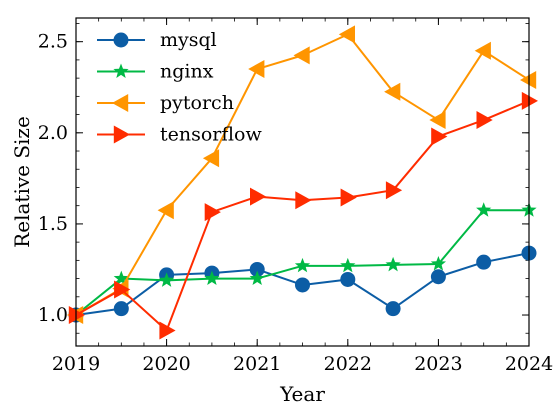 This screenshot has height=412, width=560. Describe the element at coordinates (22, 182) in the screenshot. I see `y-axis-label: Relative Size` at that location.